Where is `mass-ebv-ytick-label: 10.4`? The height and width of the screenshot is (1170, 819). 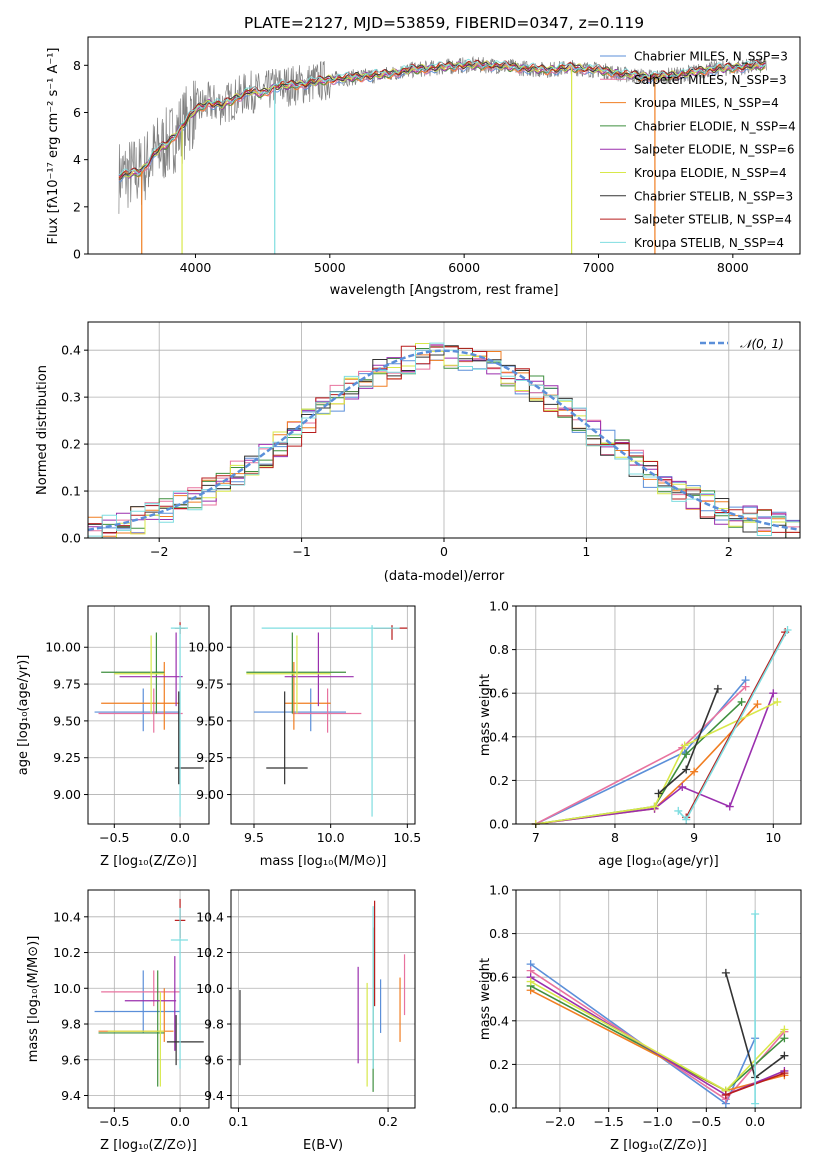
mass-ebv-ytick-label: 10.4 is located at coordinates (210, 916).